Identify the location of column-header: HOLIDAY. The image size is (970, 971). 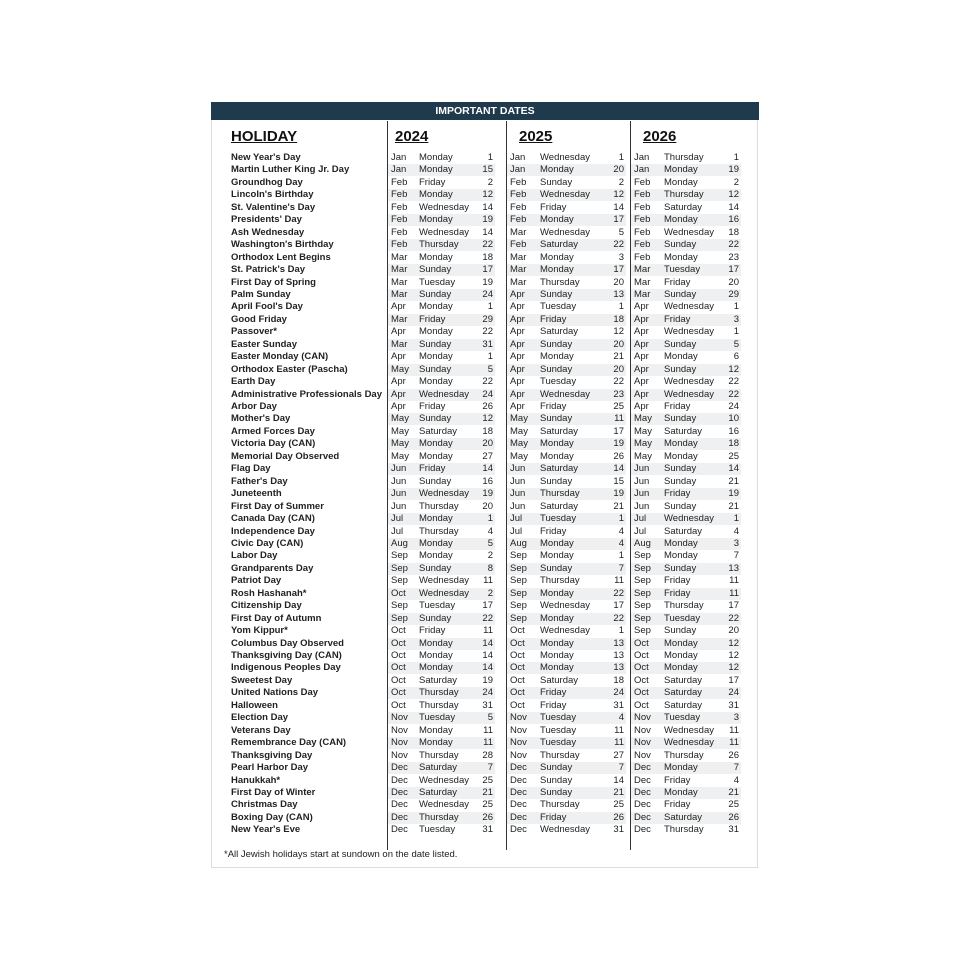
(264, 136).